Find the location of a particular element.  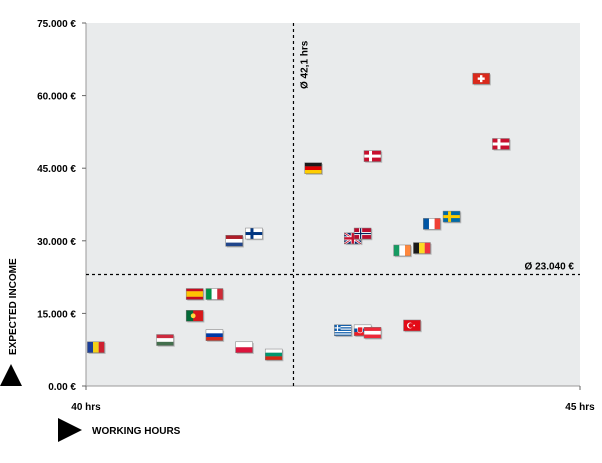

x-axis-arrow-icon is located at coordinates (70, 430).